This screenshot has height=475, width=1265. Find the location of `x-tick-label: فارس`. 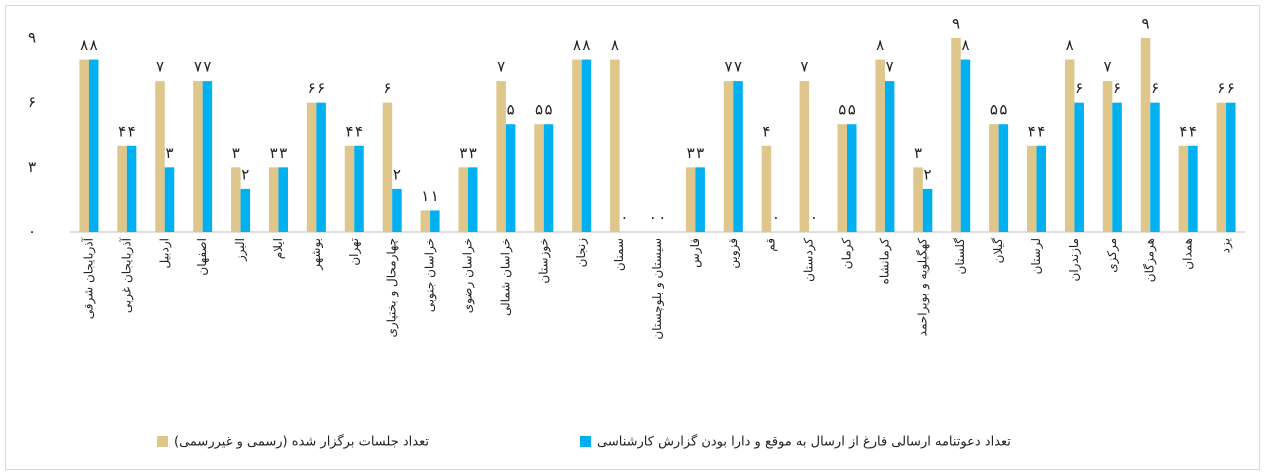

x-tick-label: فارس is located at coordinates (695, 253).